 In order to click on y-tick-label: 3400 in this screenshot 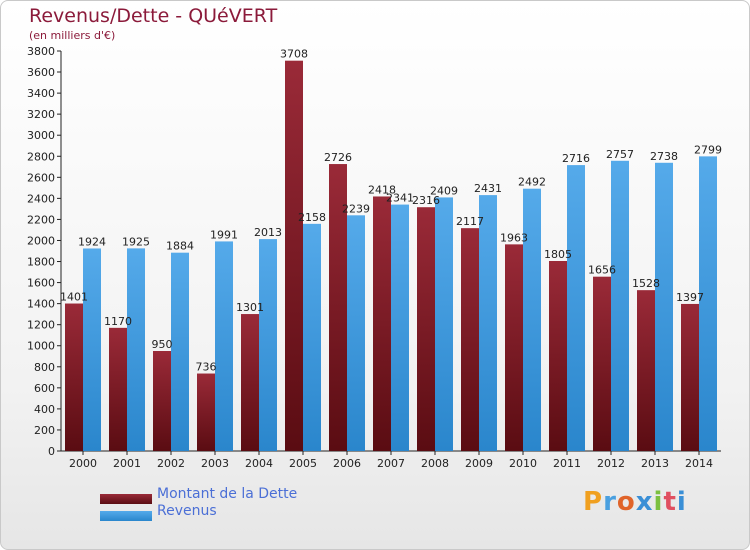, I will do `click(41, 93)`.